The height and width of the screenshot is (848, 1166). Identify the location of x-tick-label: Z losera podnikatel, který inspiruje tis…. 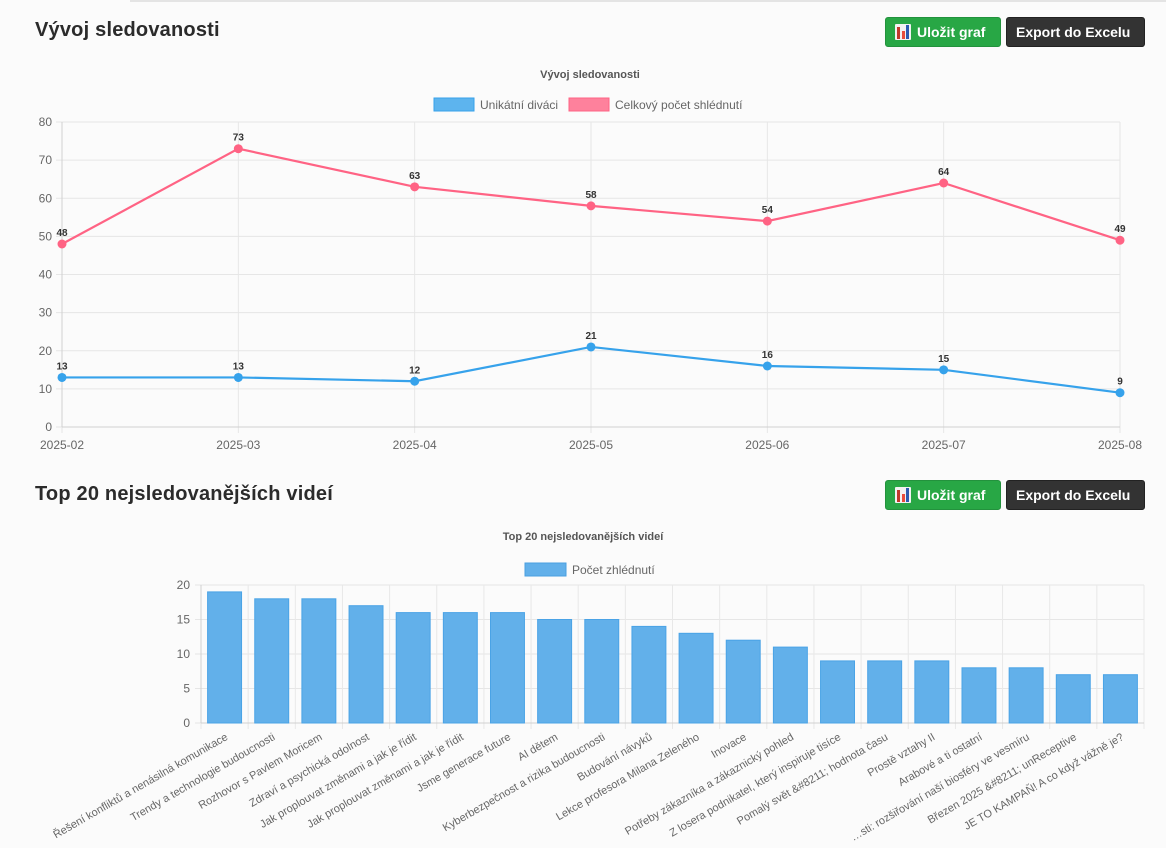
(755, 785).